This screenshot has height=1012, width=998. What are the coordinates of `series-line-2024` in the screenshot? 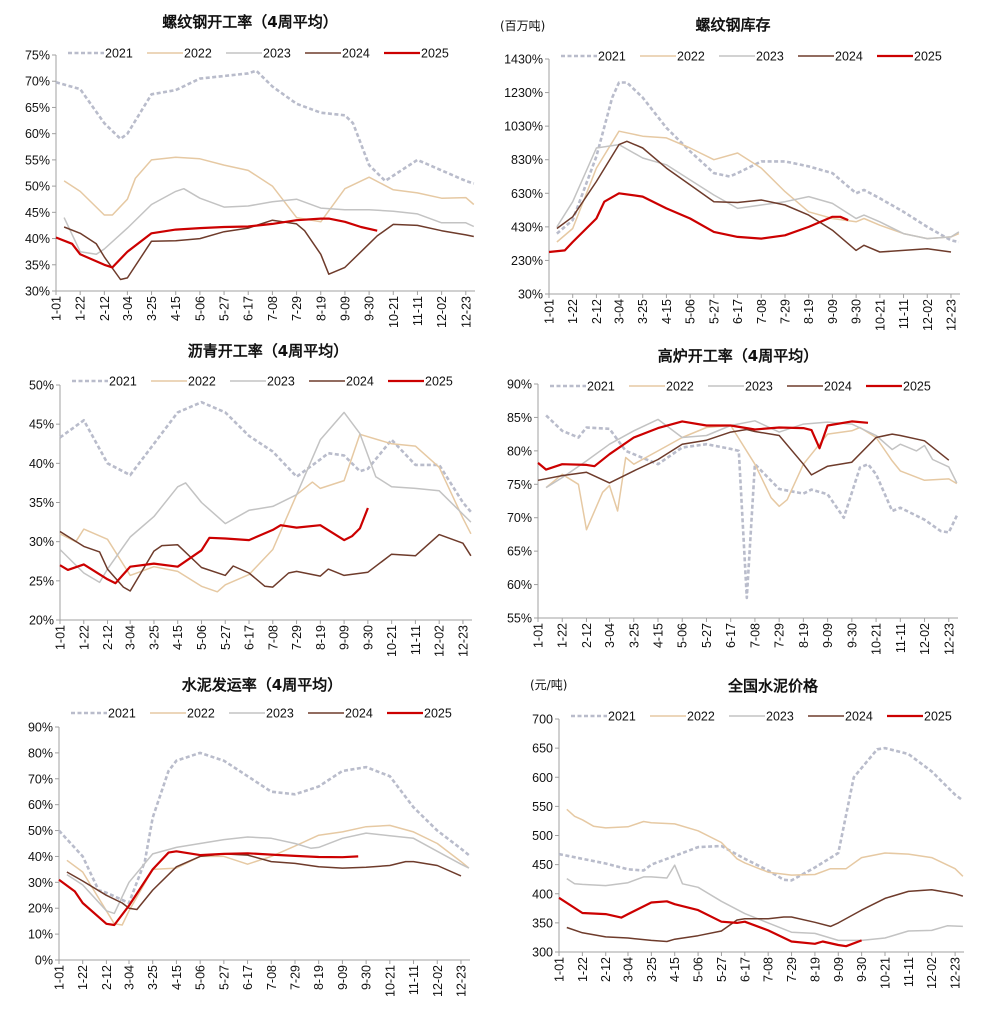 It's located at (265, 561).